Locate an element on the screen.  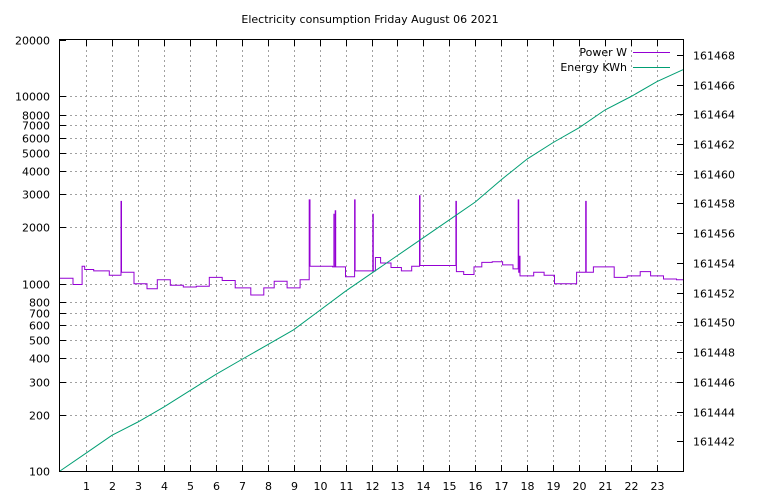
y-right-tick-label: 161458 is located at coordinates (714, 204).